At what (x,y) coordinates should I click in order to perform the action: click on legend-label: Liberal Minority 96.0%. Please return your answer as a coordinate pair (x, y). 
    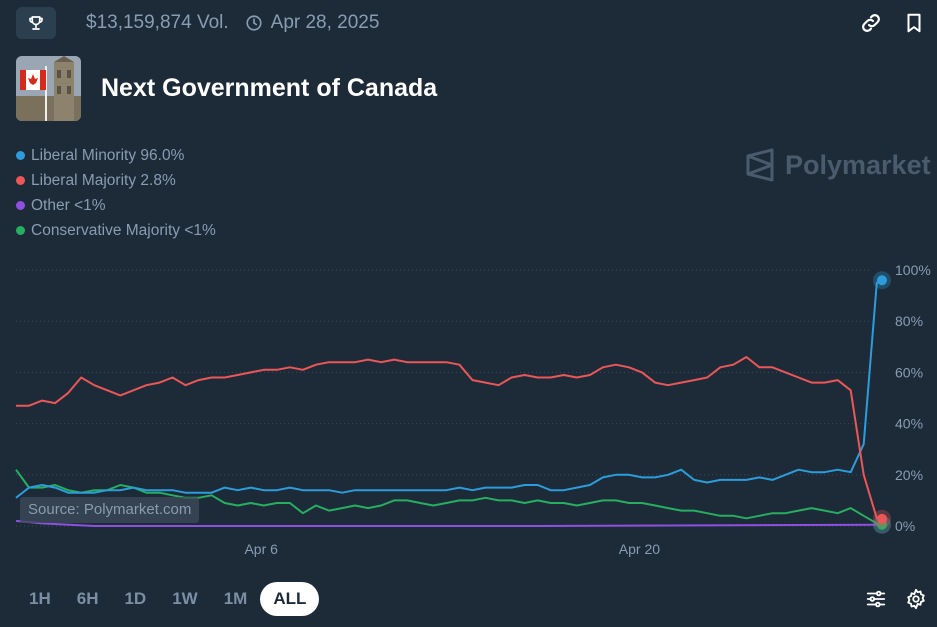
    Looking at the image, I should click on (108, 155).